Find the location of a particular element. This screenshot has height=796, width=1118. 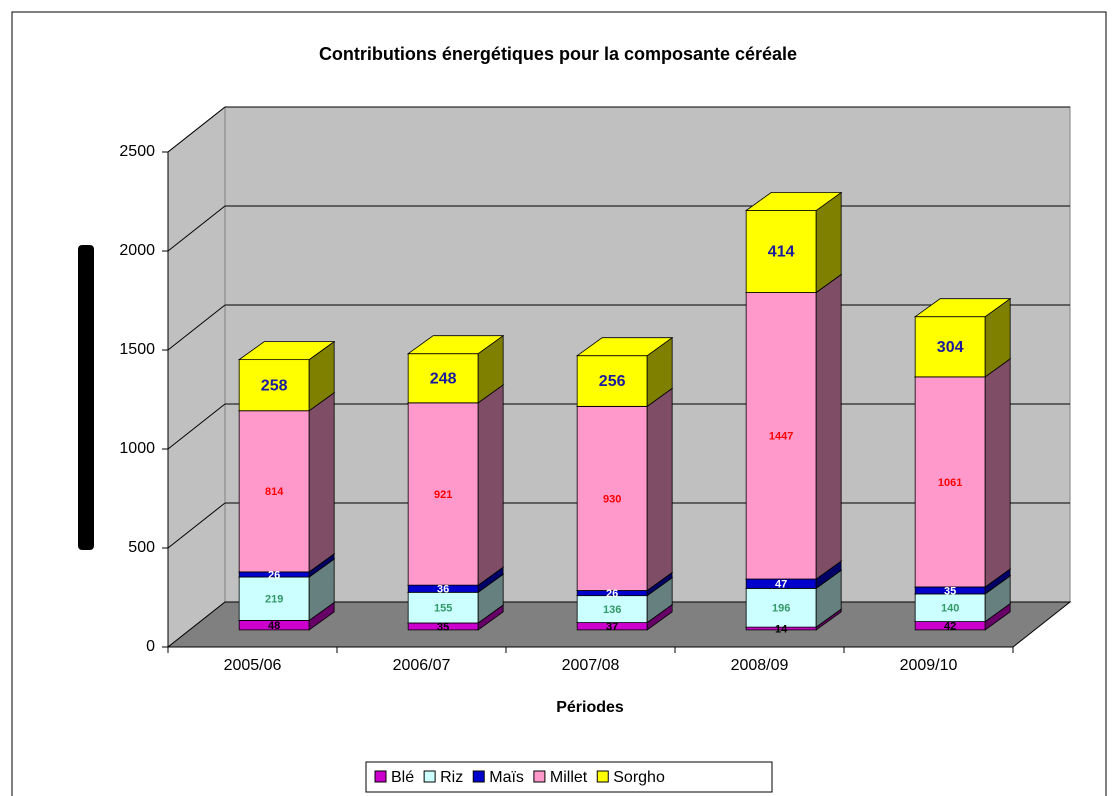

data-label: 248 is located at coordinates (443, 378).